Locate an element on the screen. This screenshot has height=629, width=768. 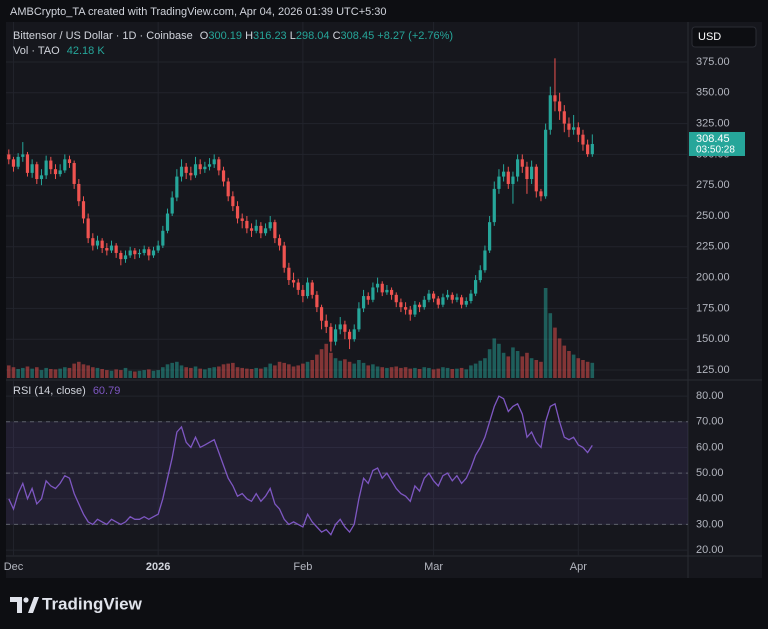
currency-box is located at coordinates (724, 37).